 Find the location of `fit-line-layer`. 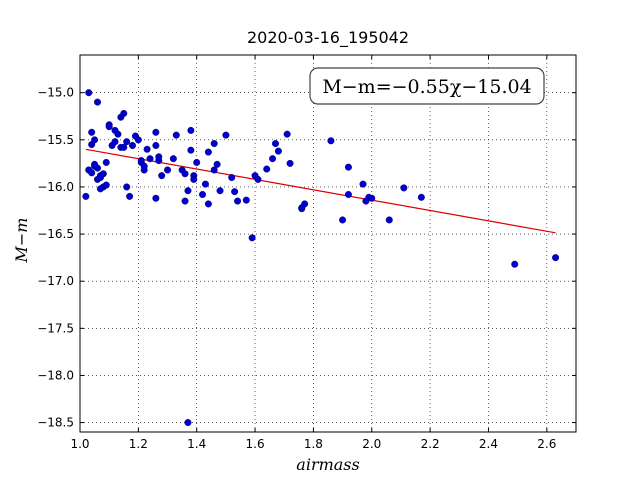

fit-line-layer is located at coordinates (320, 191).